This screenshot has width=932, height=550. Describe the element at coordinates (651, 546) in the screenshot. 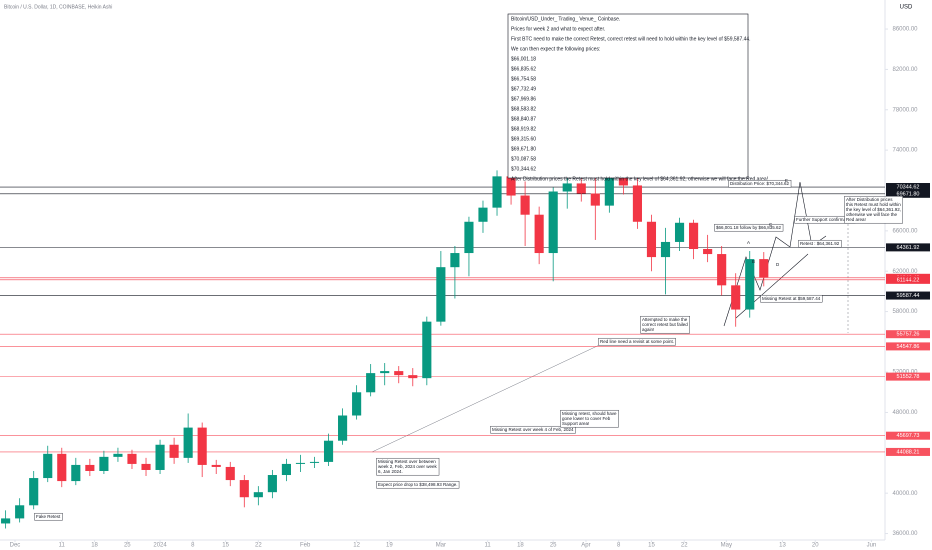

I see `x-tick-label: 15` at that location.